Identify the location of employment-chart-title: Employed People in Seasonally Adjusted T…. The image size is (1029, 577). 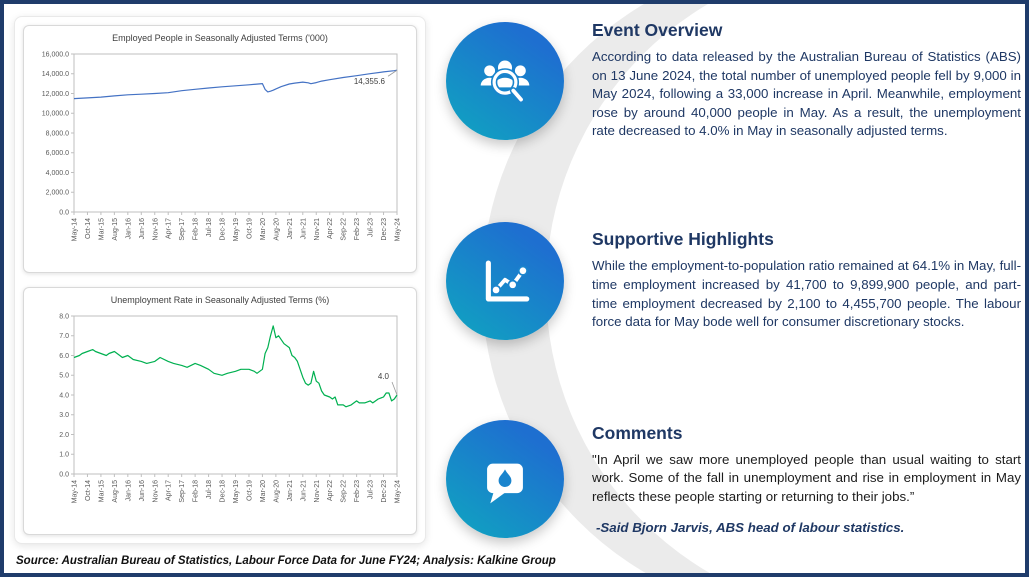
(220, 38).